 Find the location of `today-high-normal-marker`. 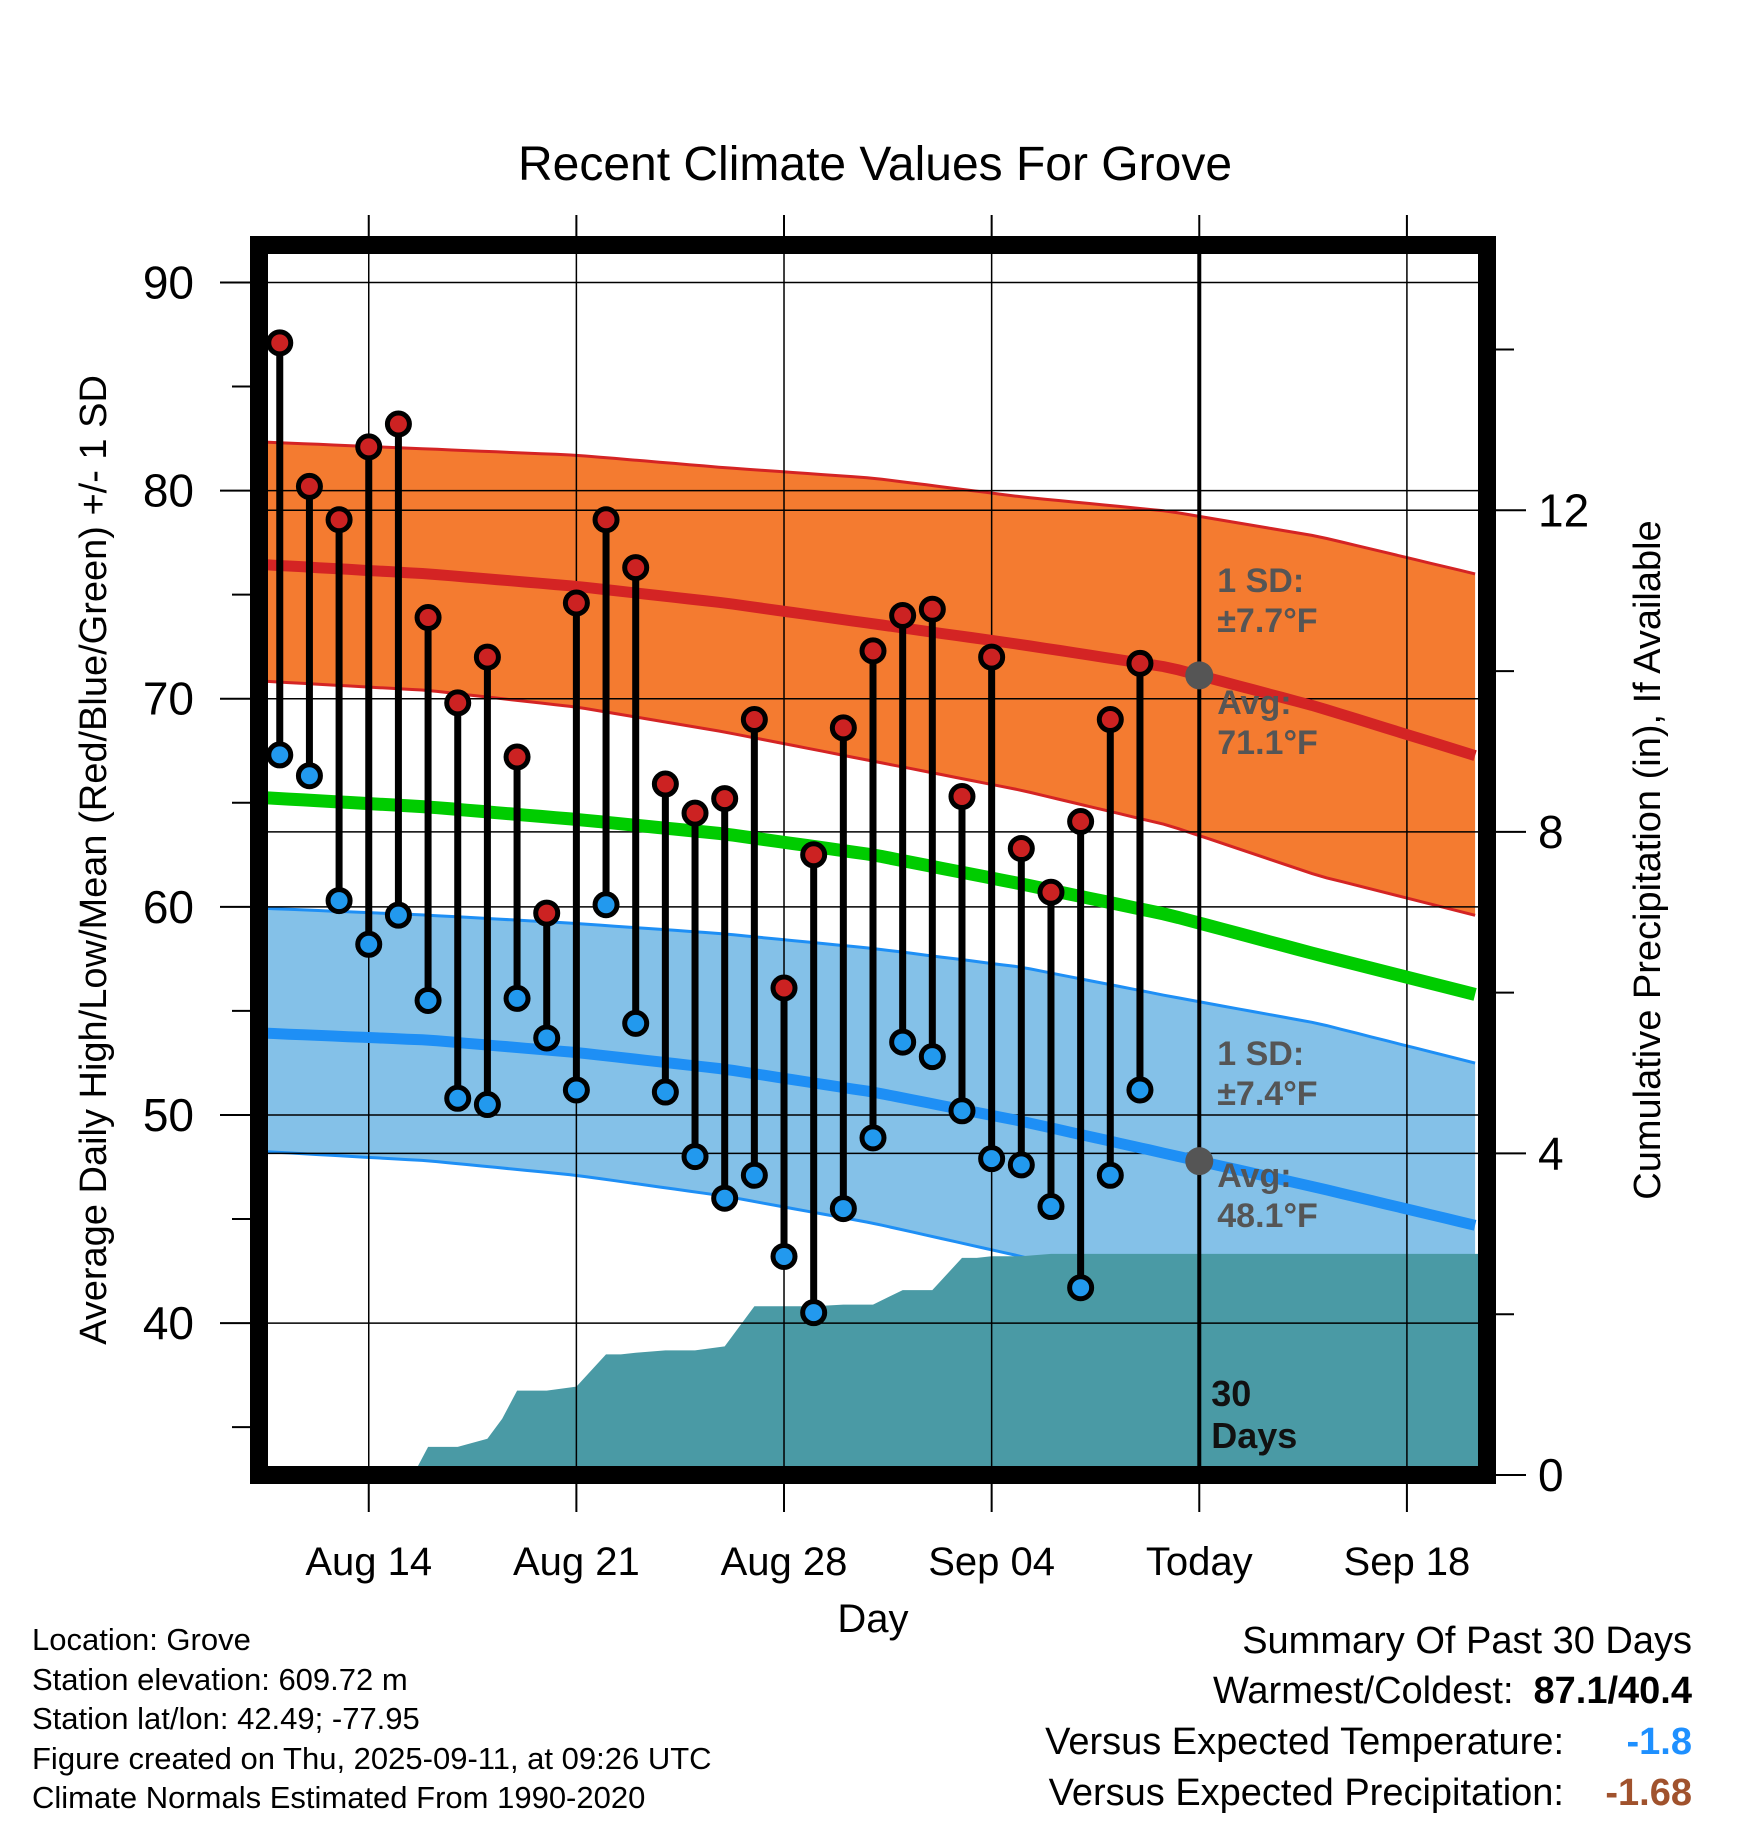

today-high-normal-marker is located at coordinates (1199, 675).